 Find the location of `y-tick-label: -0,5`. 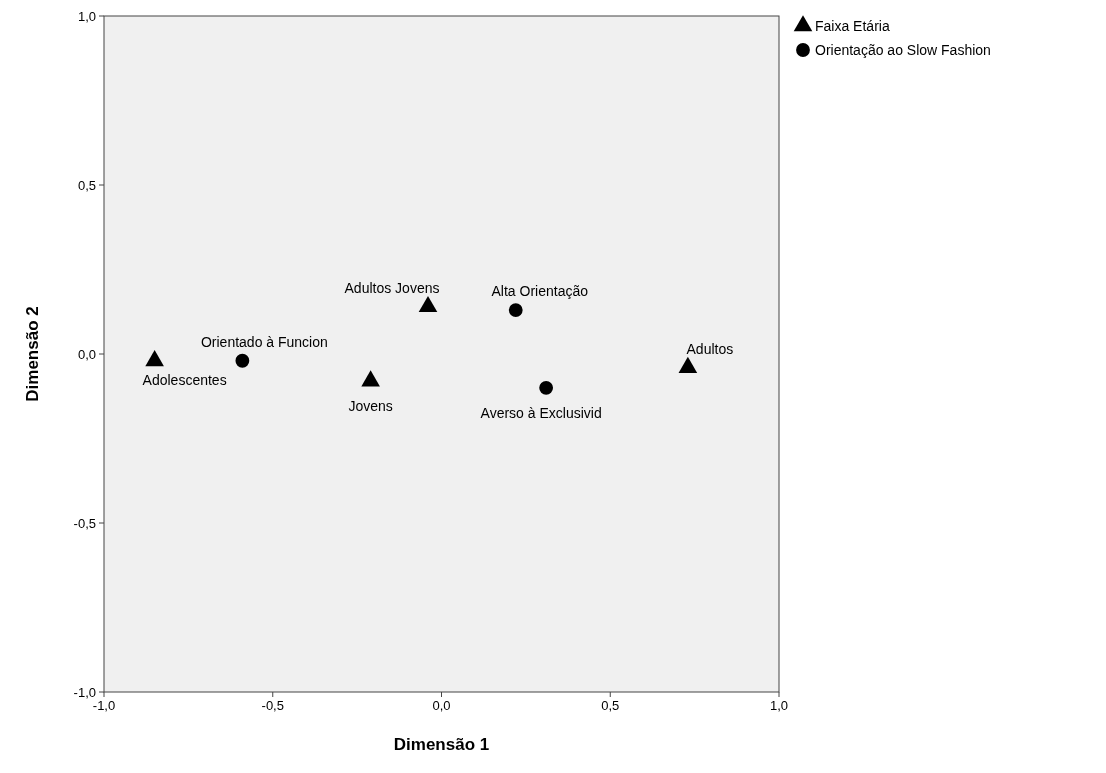

y-tick-label: -0,5 is located at coordinates (84, 523).